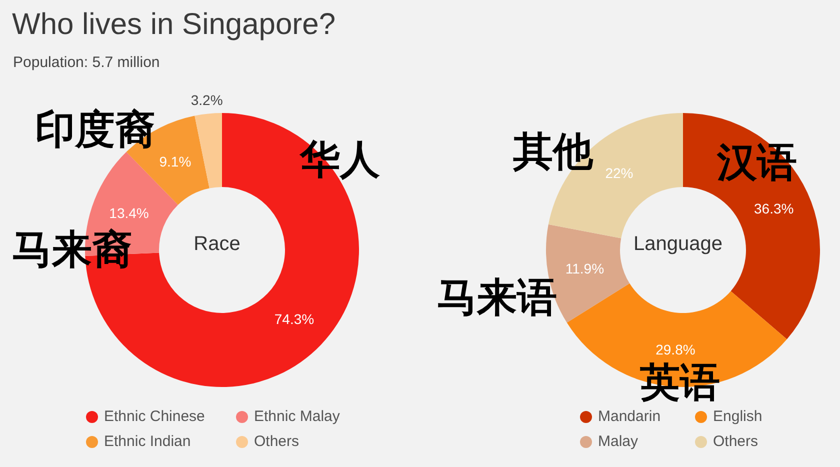  What do you see at coordinates (618, 441) in the screenshot?
I see `legend-label: Malay` at bounding box center [618, 441].